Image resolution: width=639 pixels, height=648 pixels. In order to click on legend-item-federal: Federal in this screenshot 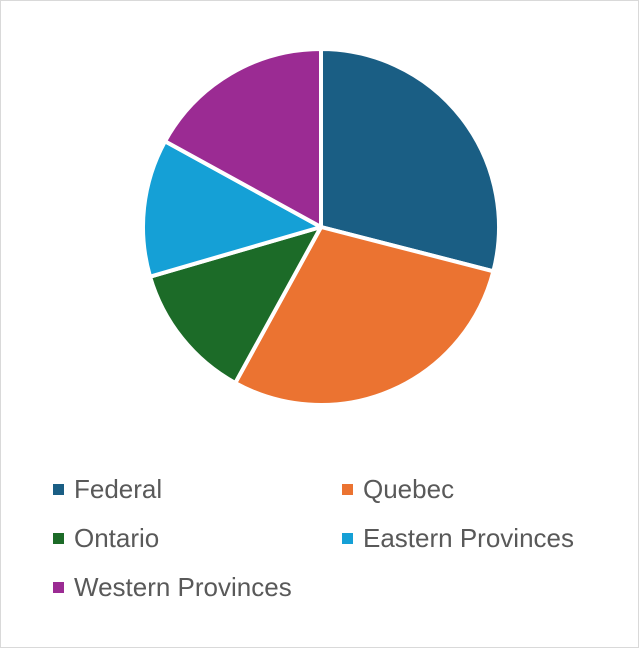, I will do `click(107, 489)`.